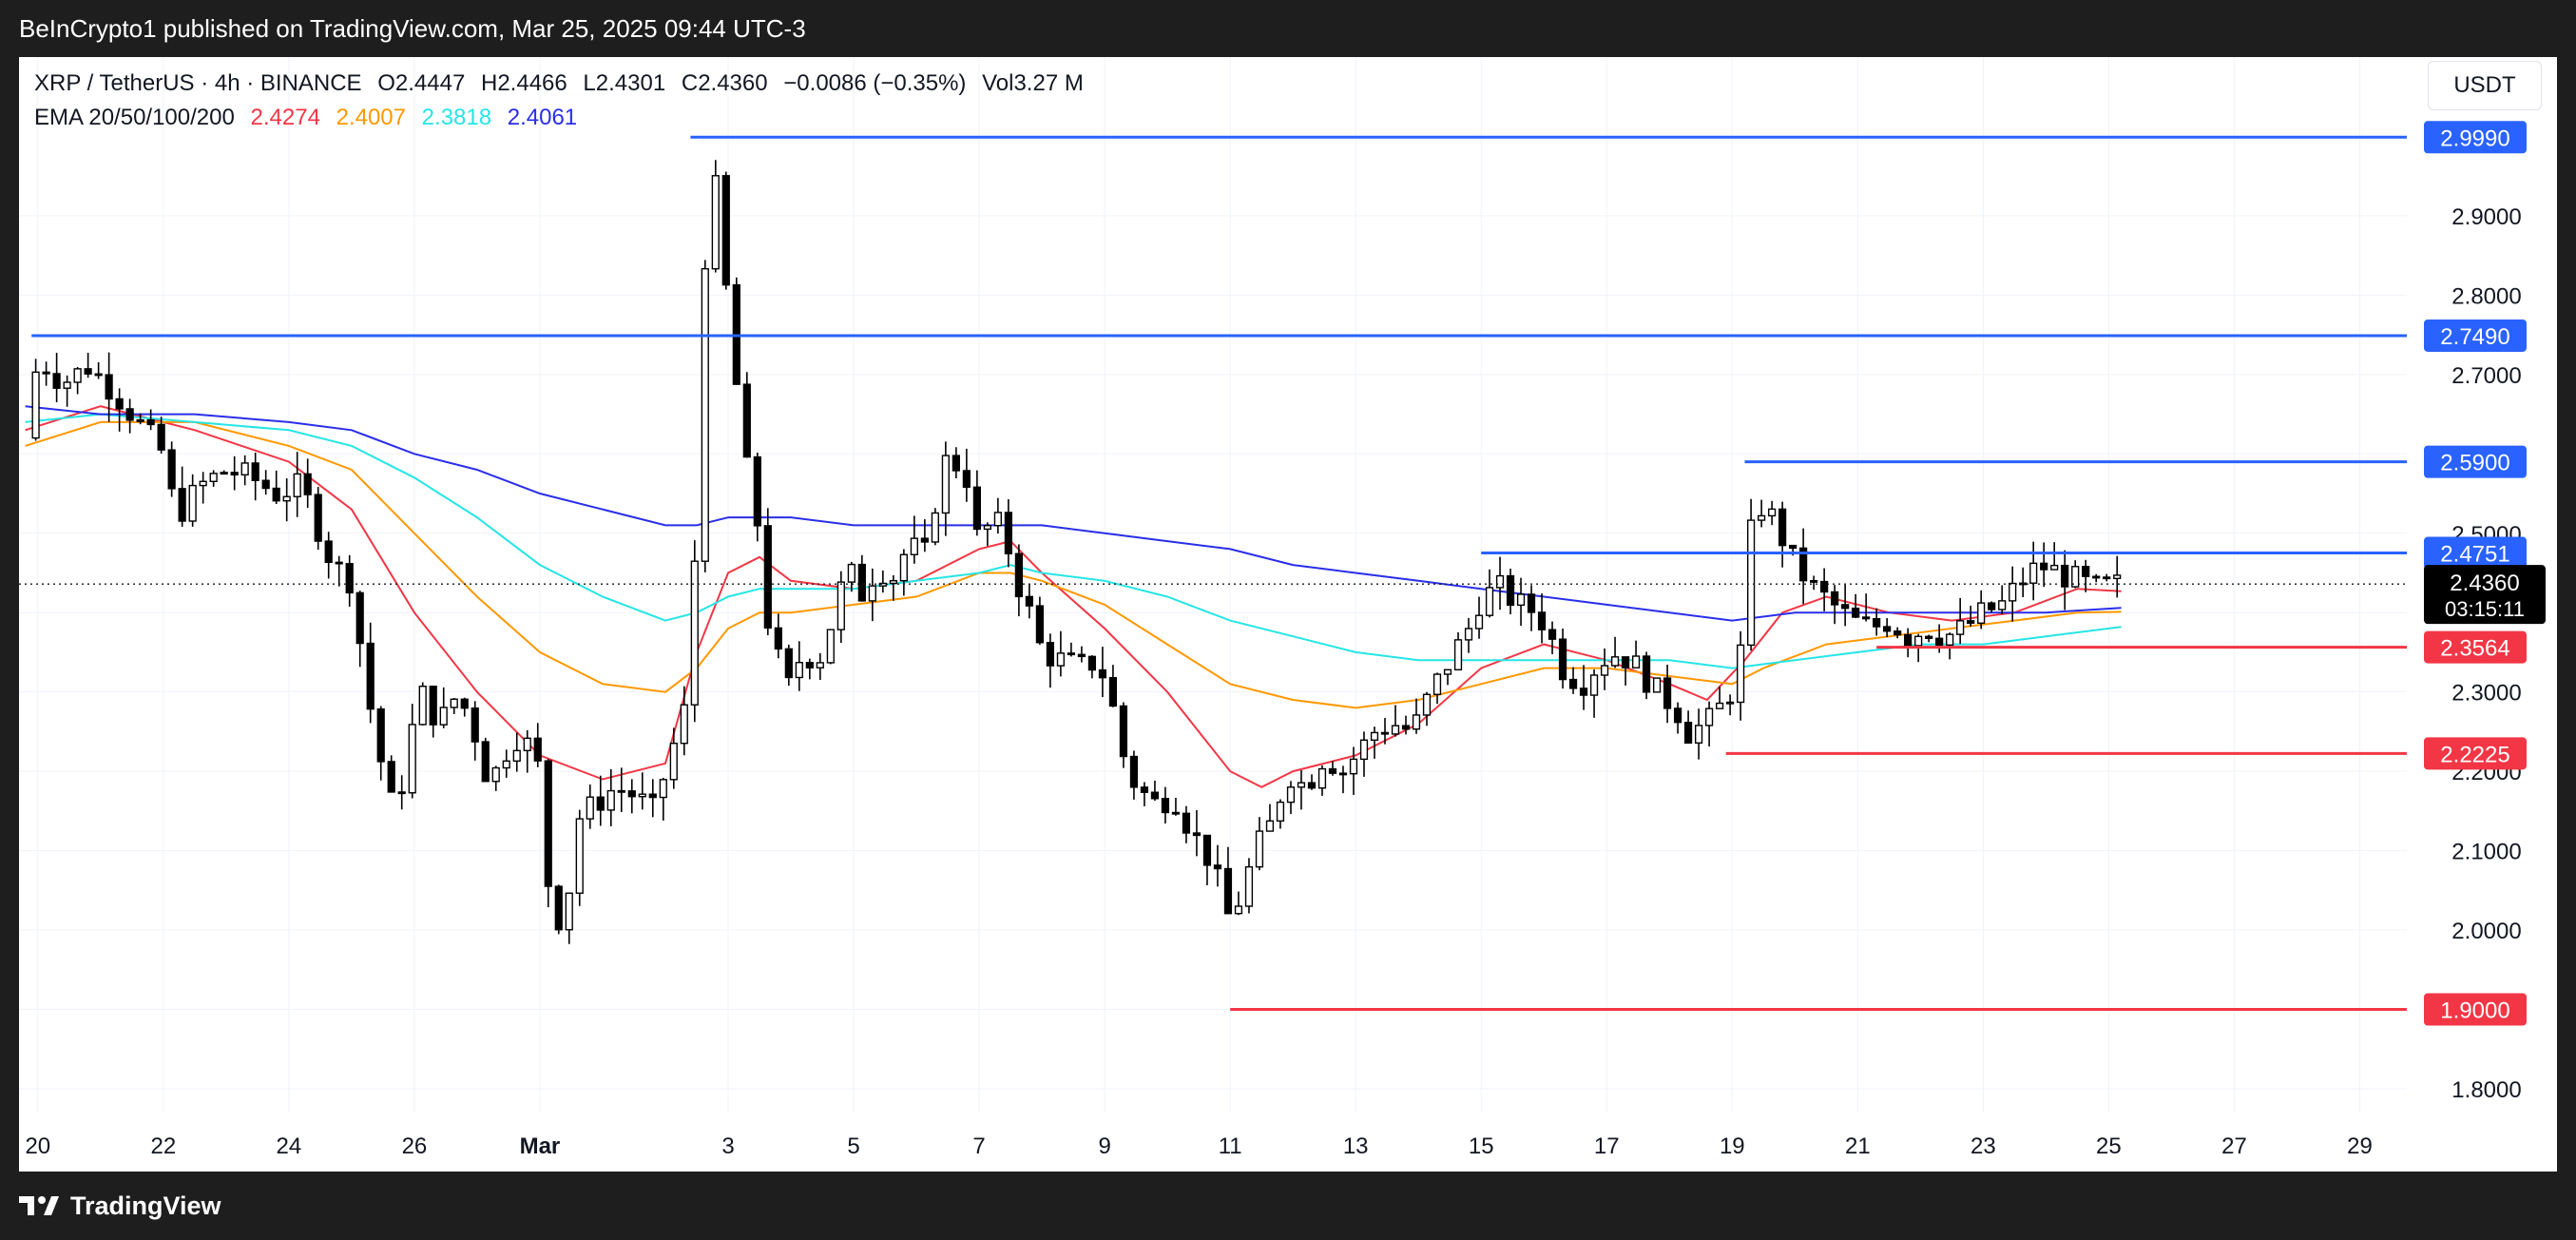 The image size is (2576, 1240). What do you see at coordinates (2486, 376) in the screenshot?
I see `y-tick-label: 2.7000` at bounding box center [2486, 376].